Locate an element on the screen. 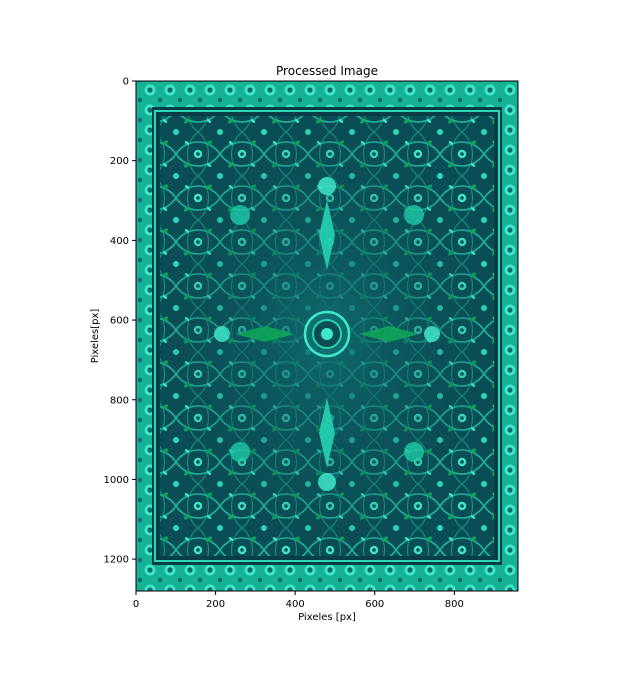 This screenshot has width=638, height=675. x-axis: 0 200 400 600 800 is located at coordinates (298, 600).